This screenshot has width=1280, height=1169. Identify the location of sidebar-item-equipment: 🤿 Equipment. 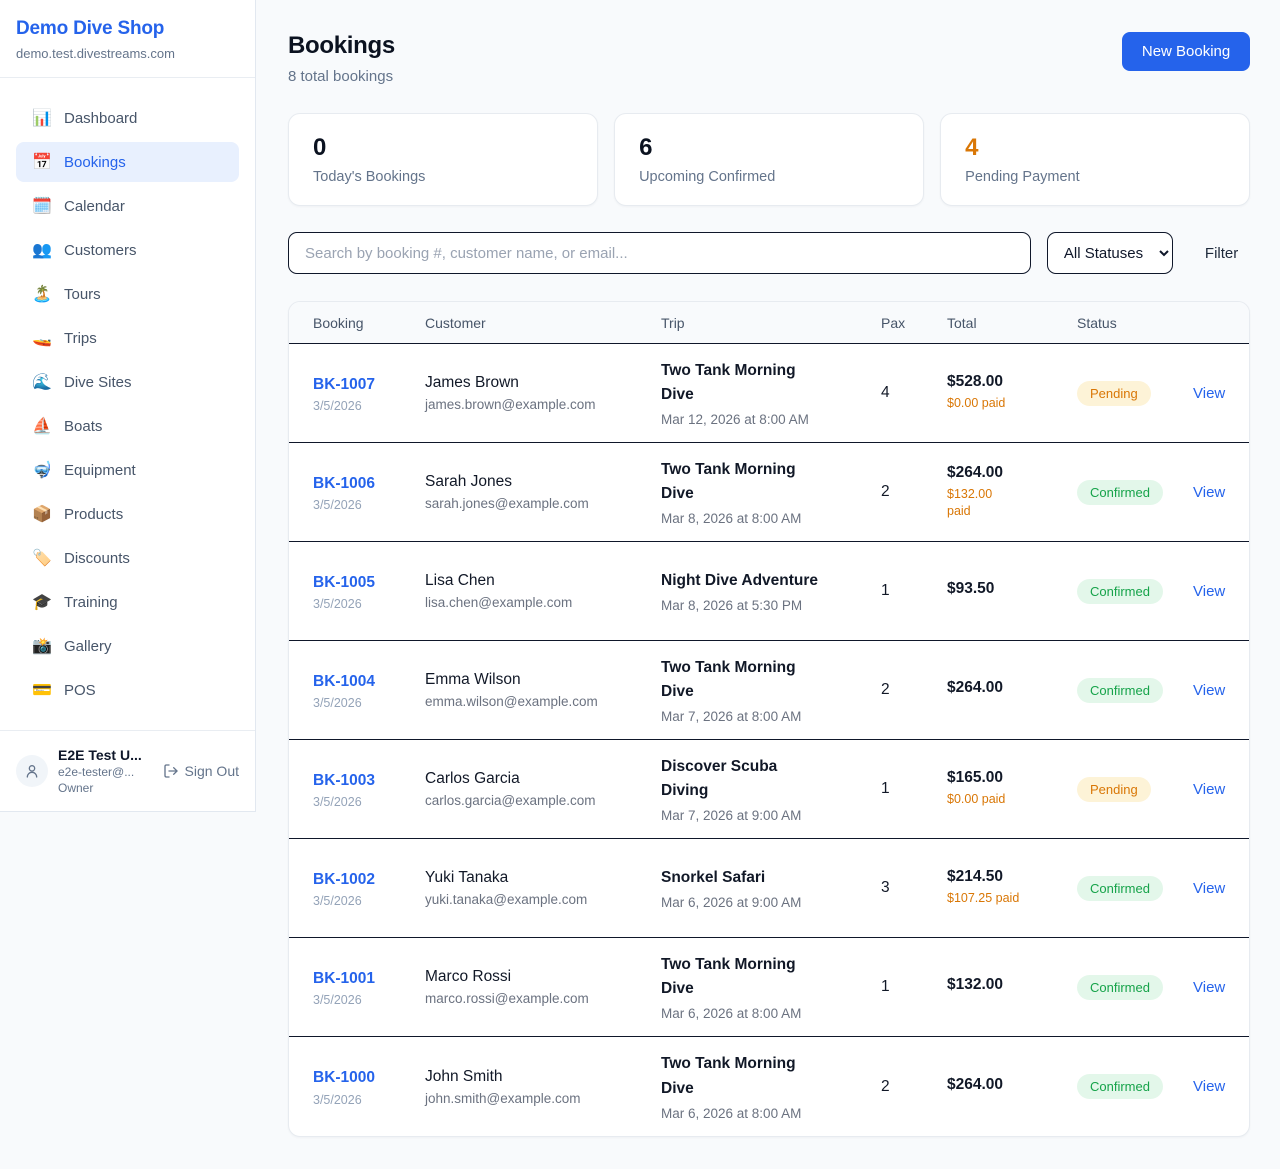
(127, 470).